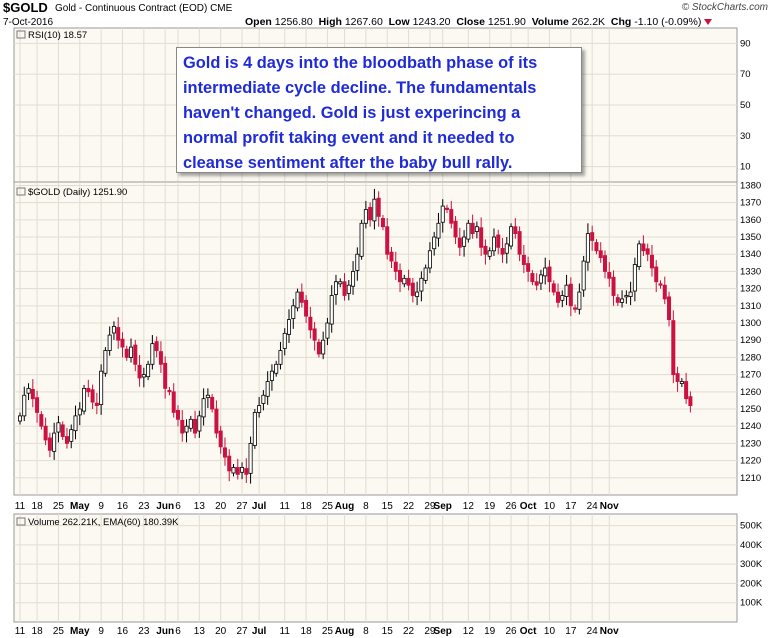  What do you see at coordinates (470, 22) in the screenshot?
I see `close-label: Close` at bounding box center [470, 22].